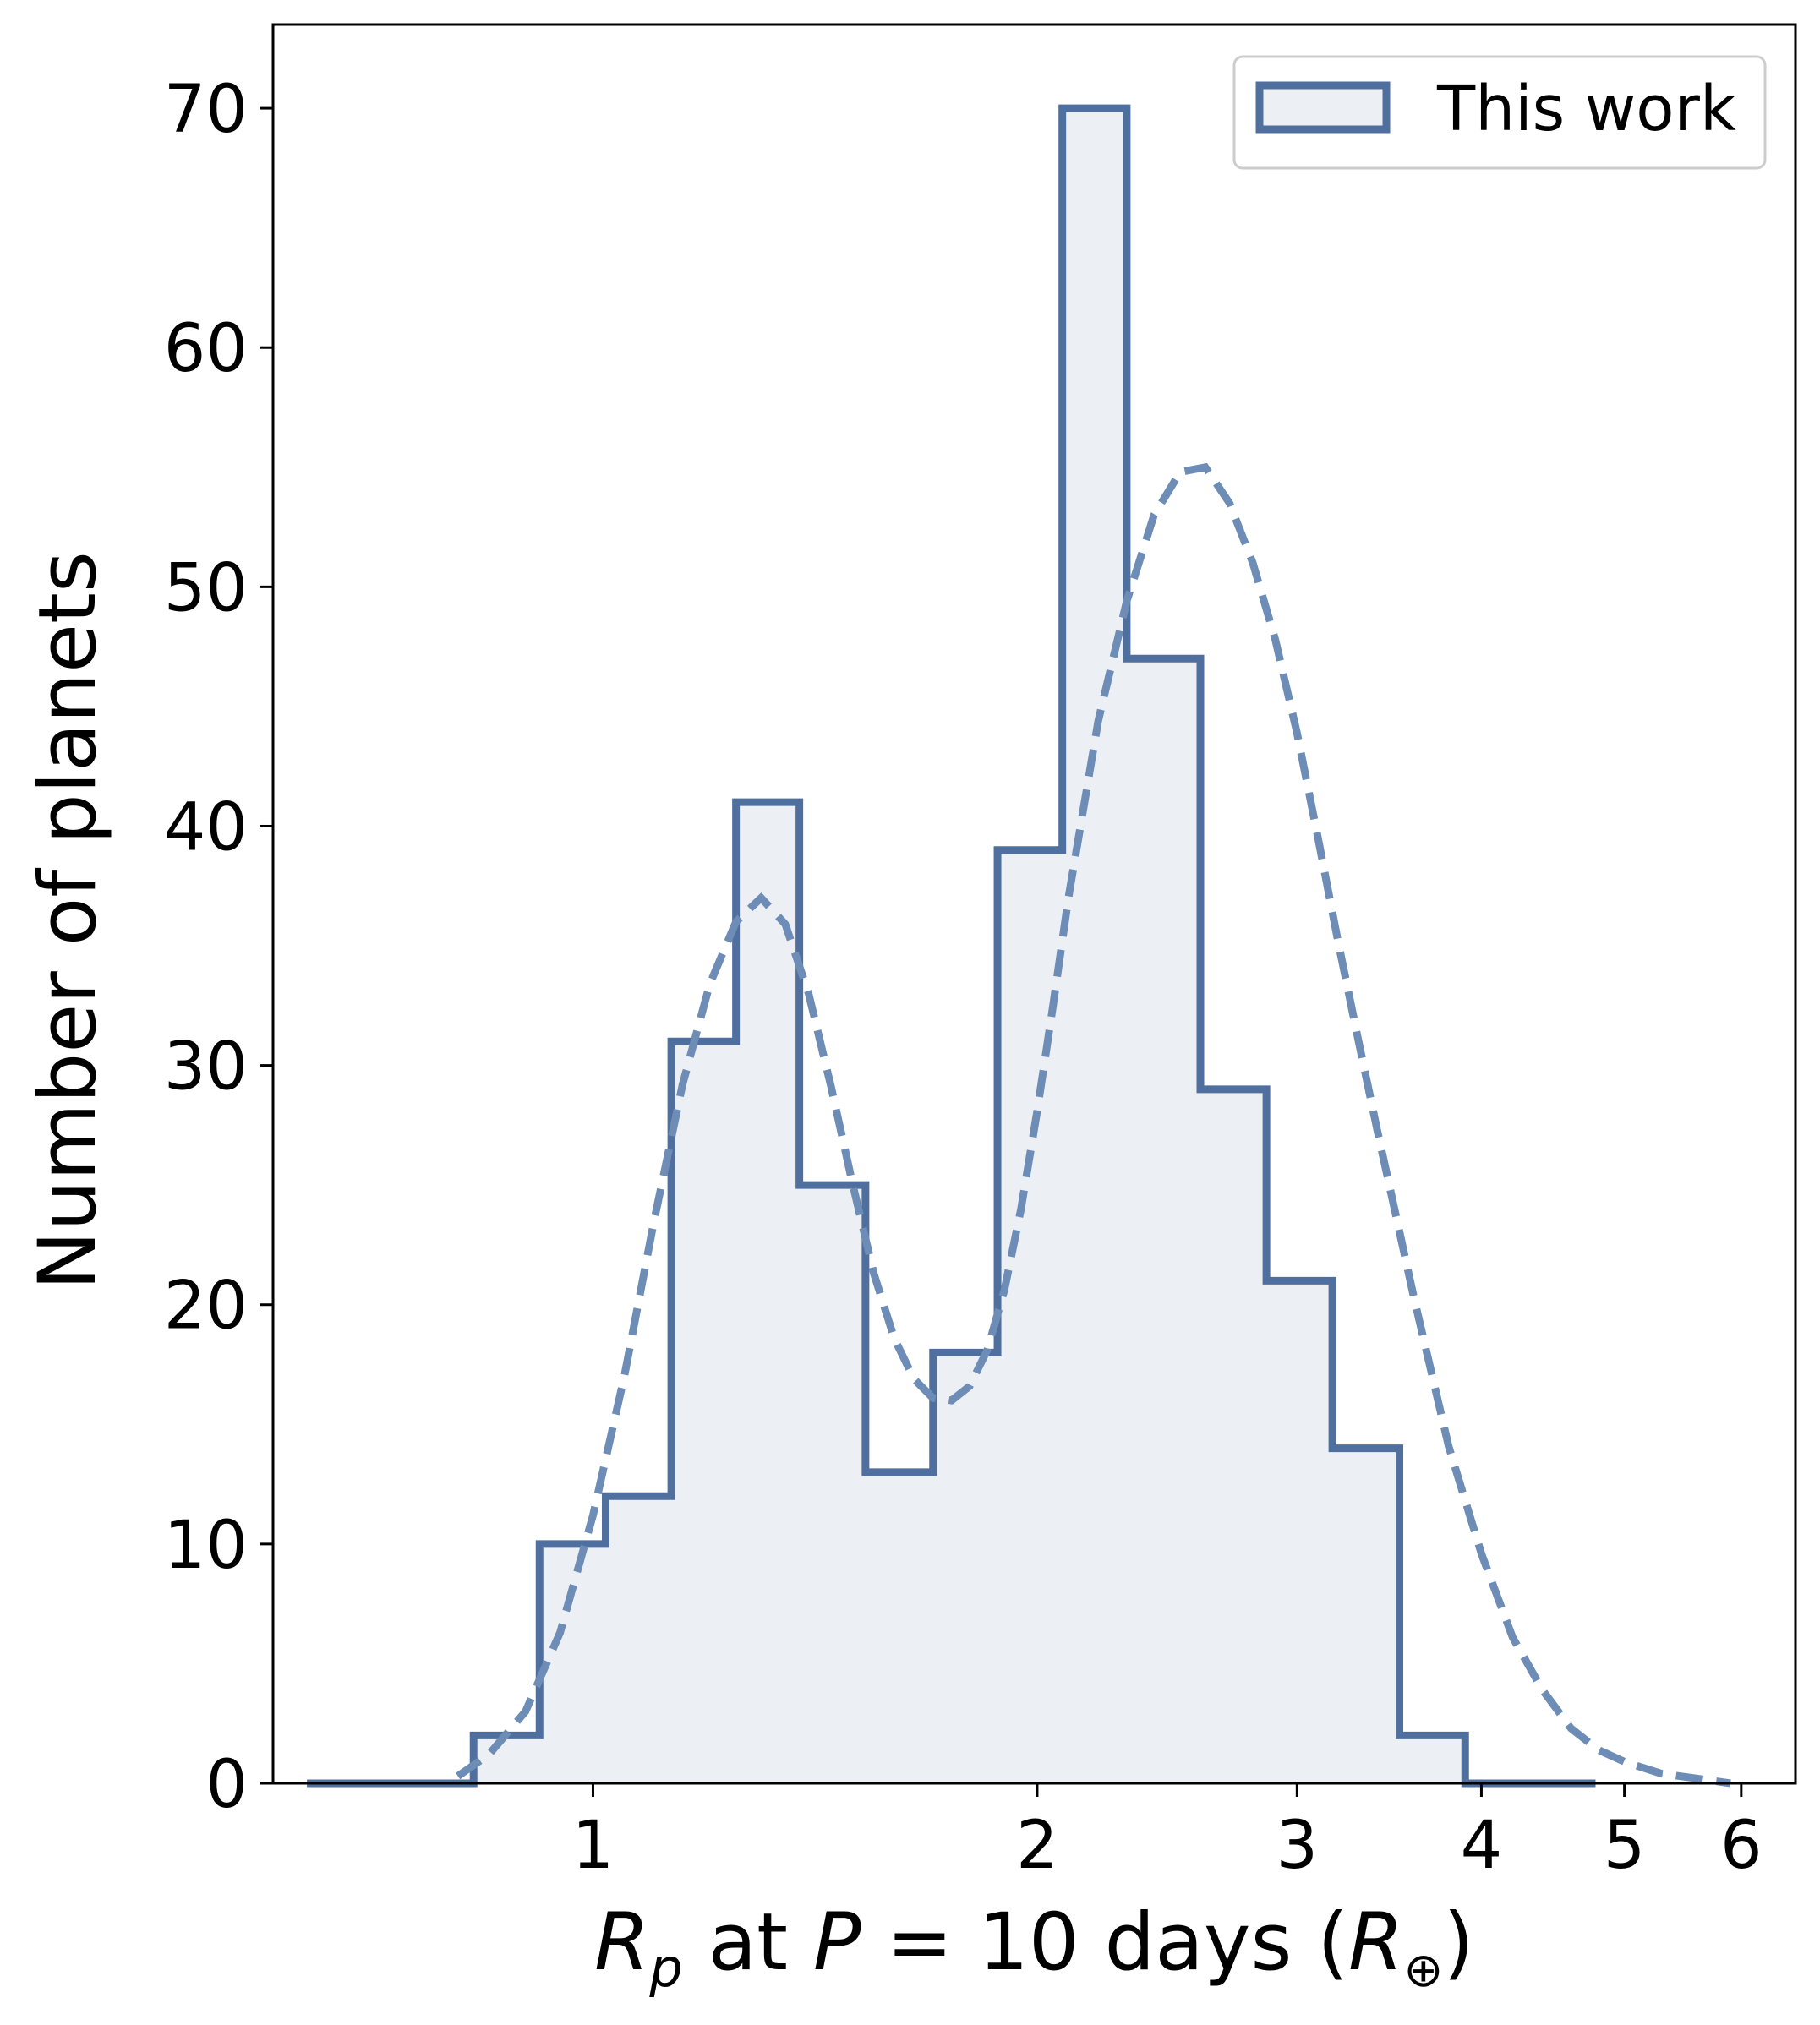 The height and width of the screenshot is (2025, 1820). I want to click on y-tick-label: 0, so click(226, 1785).